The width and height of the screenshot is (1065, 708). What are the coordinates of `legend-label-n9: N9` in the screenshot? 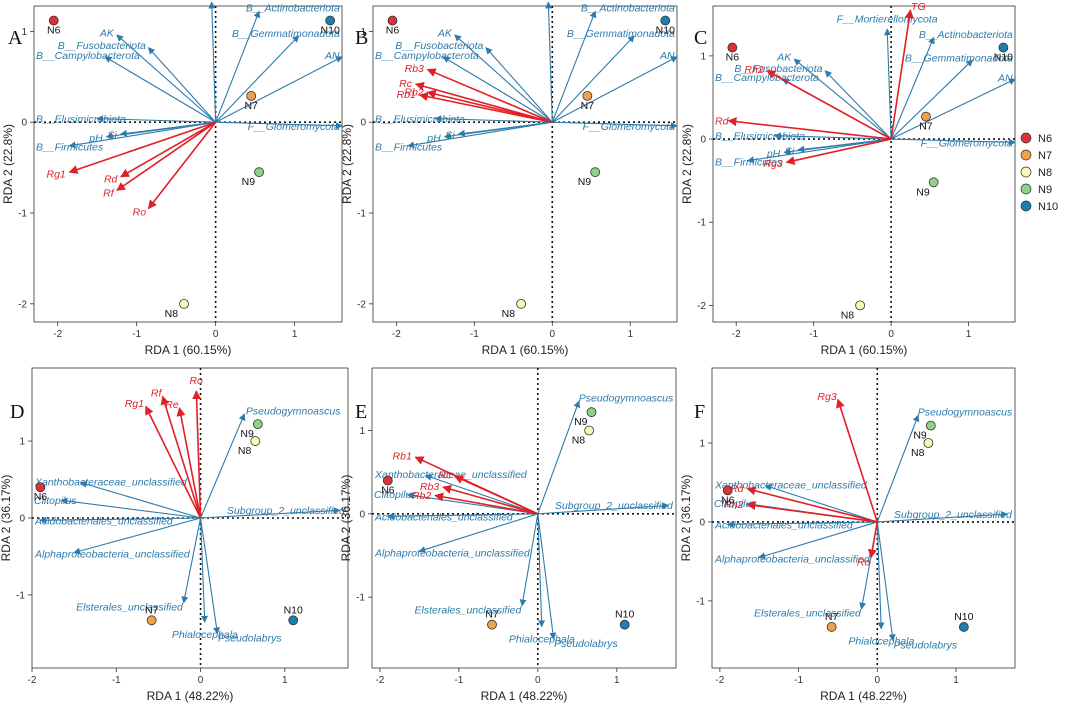 It's located at (1045, 190).